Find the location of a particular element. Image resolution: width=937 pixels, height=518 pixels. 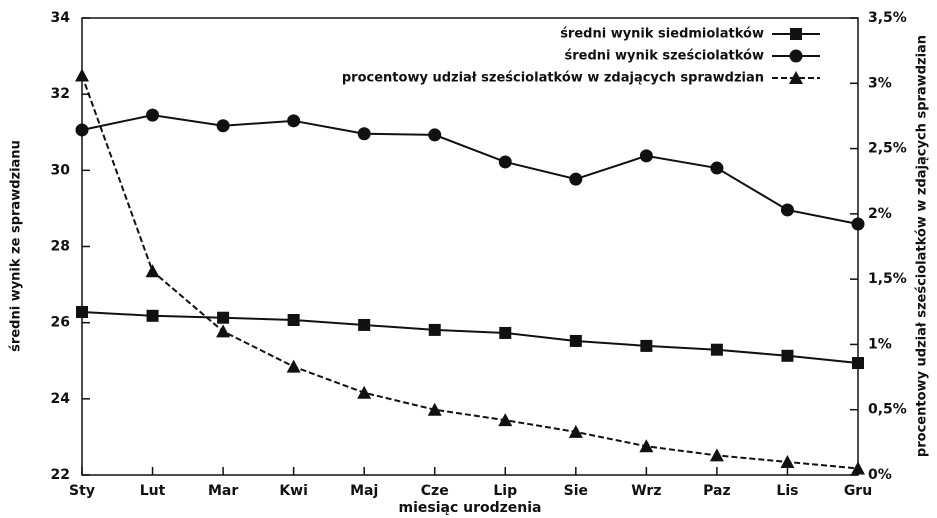

y2-tick-label: 0,5% is located at coordinates (887, 410).